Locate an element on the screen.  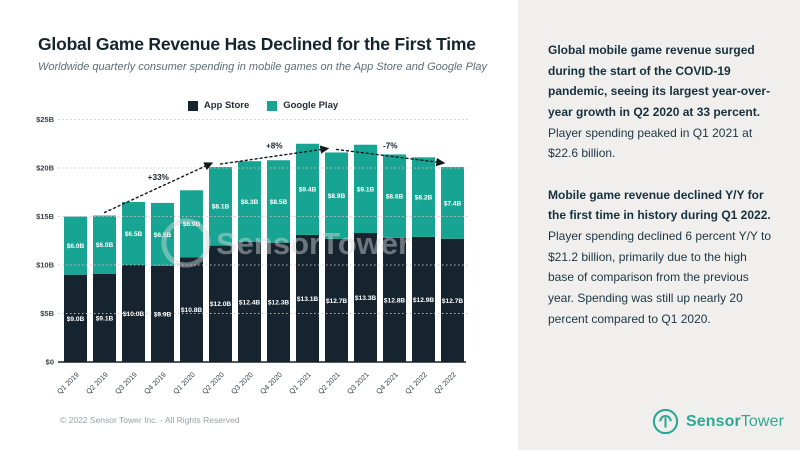
chart-legend: App Store Google Play is located at coordinates (263, 105).